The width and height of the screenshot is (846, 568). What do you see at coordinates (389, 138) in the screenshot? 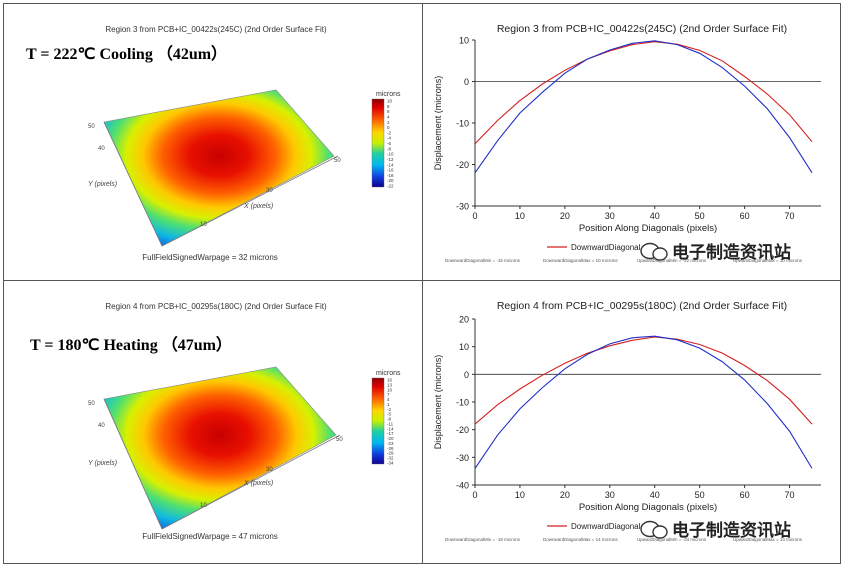
I see `colorbar-tick: -4` at bounding box center [389, 138].